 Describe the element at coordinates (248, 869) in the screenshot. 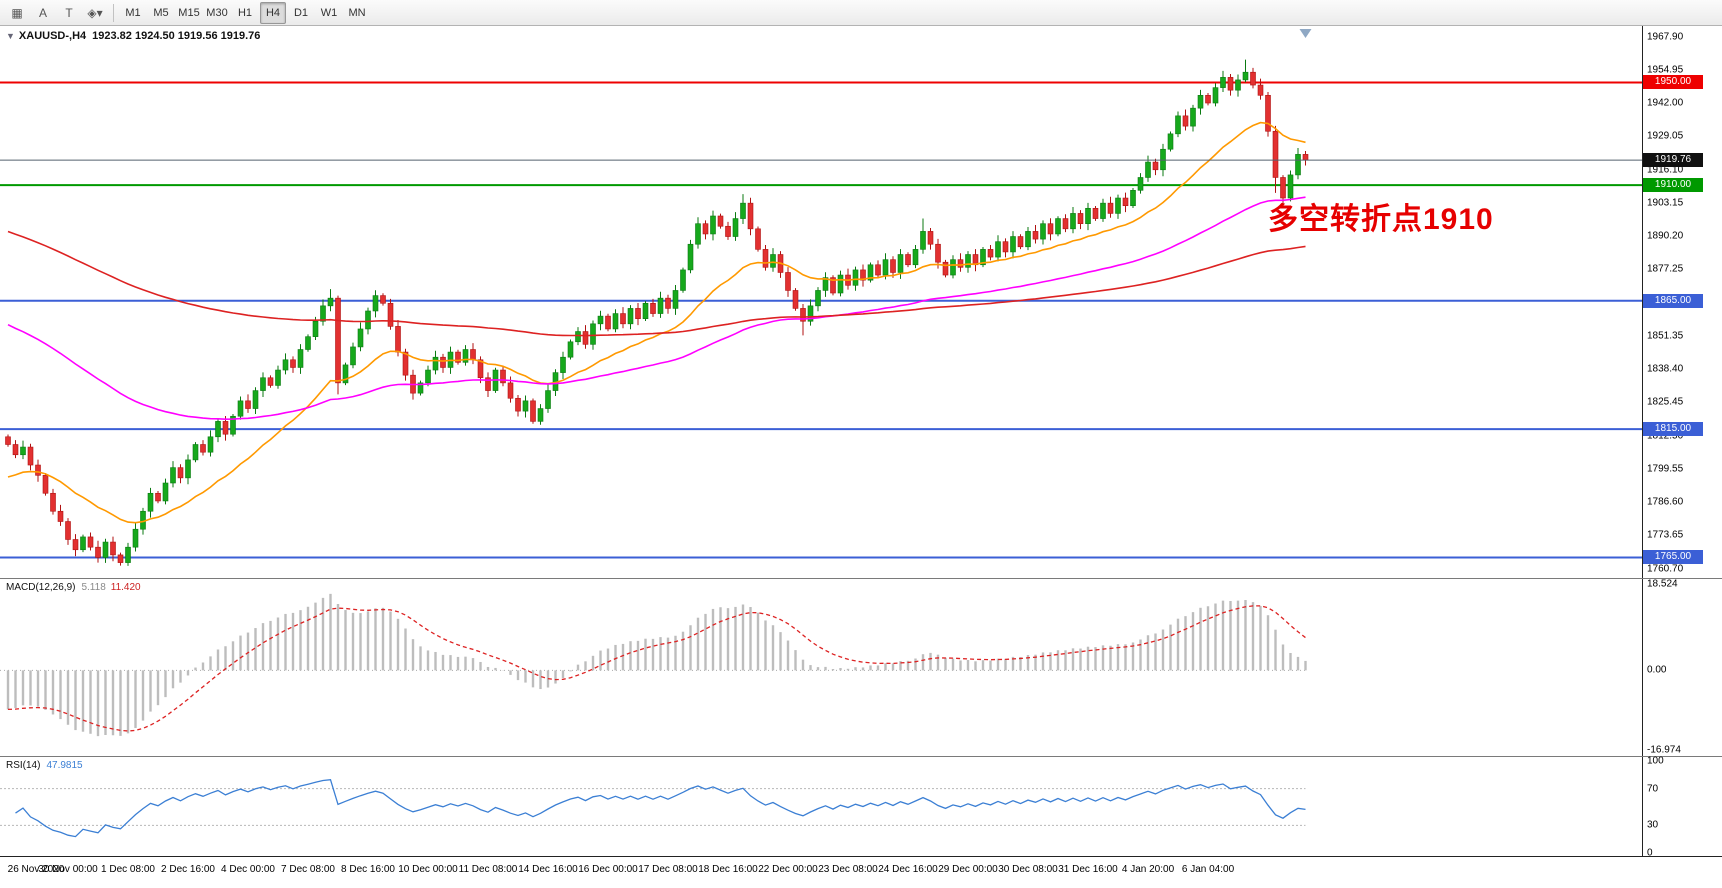

I see `time-axis-label: 4 Dec 00:00` at that location.